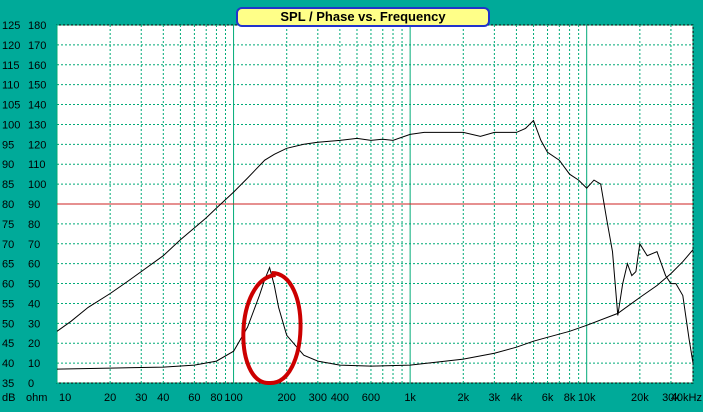 The height and width of the screenshot is (412, 703). Describe the element at coordinates (495, 398) in the screenshot. I see `x-tick-label: 3k` at that location.